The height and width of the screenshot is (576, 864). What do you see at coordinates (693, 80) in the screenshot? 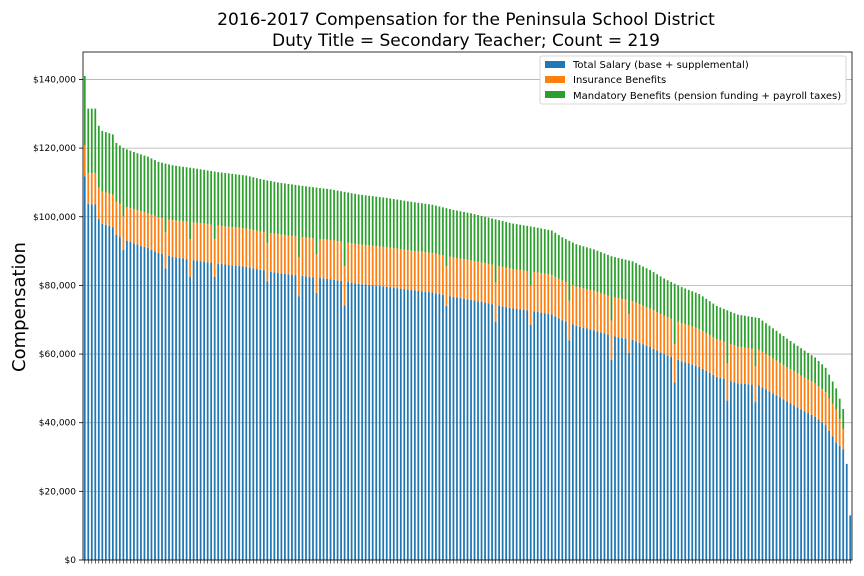
I see `legend-box` at bounding box center [693, 80].